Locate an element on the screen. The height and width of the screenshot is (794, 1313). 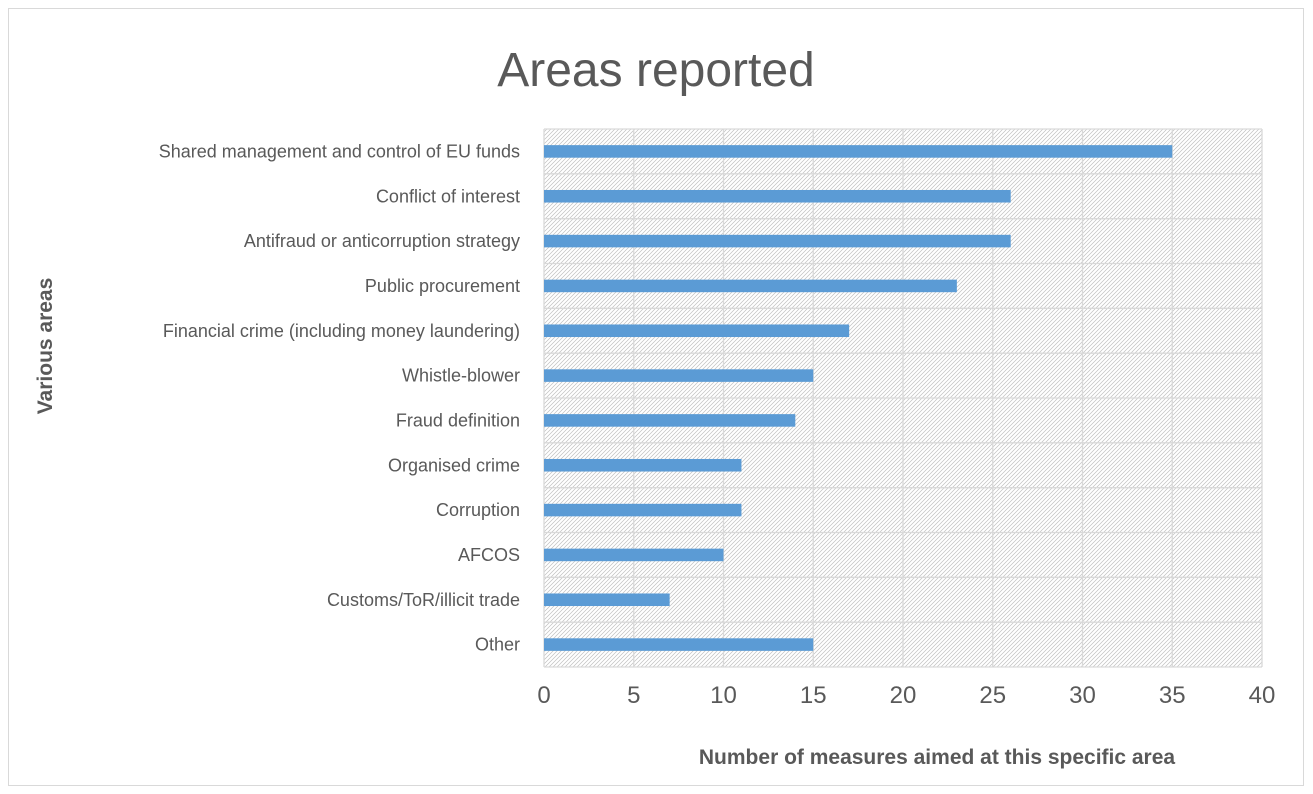
x-tick-label: 5 is located at coordinates (633, 695).